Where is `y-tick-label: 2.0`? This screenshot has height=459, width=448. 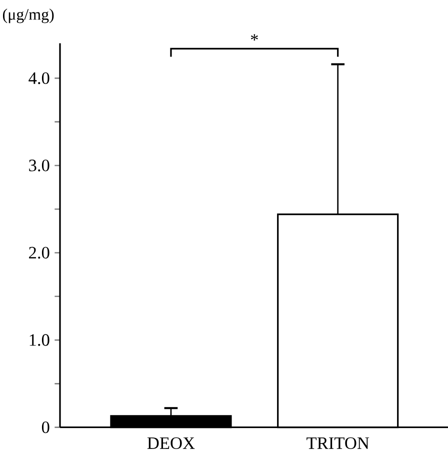 y-tick-label: 2.0 is located at coordinates (39, 252).